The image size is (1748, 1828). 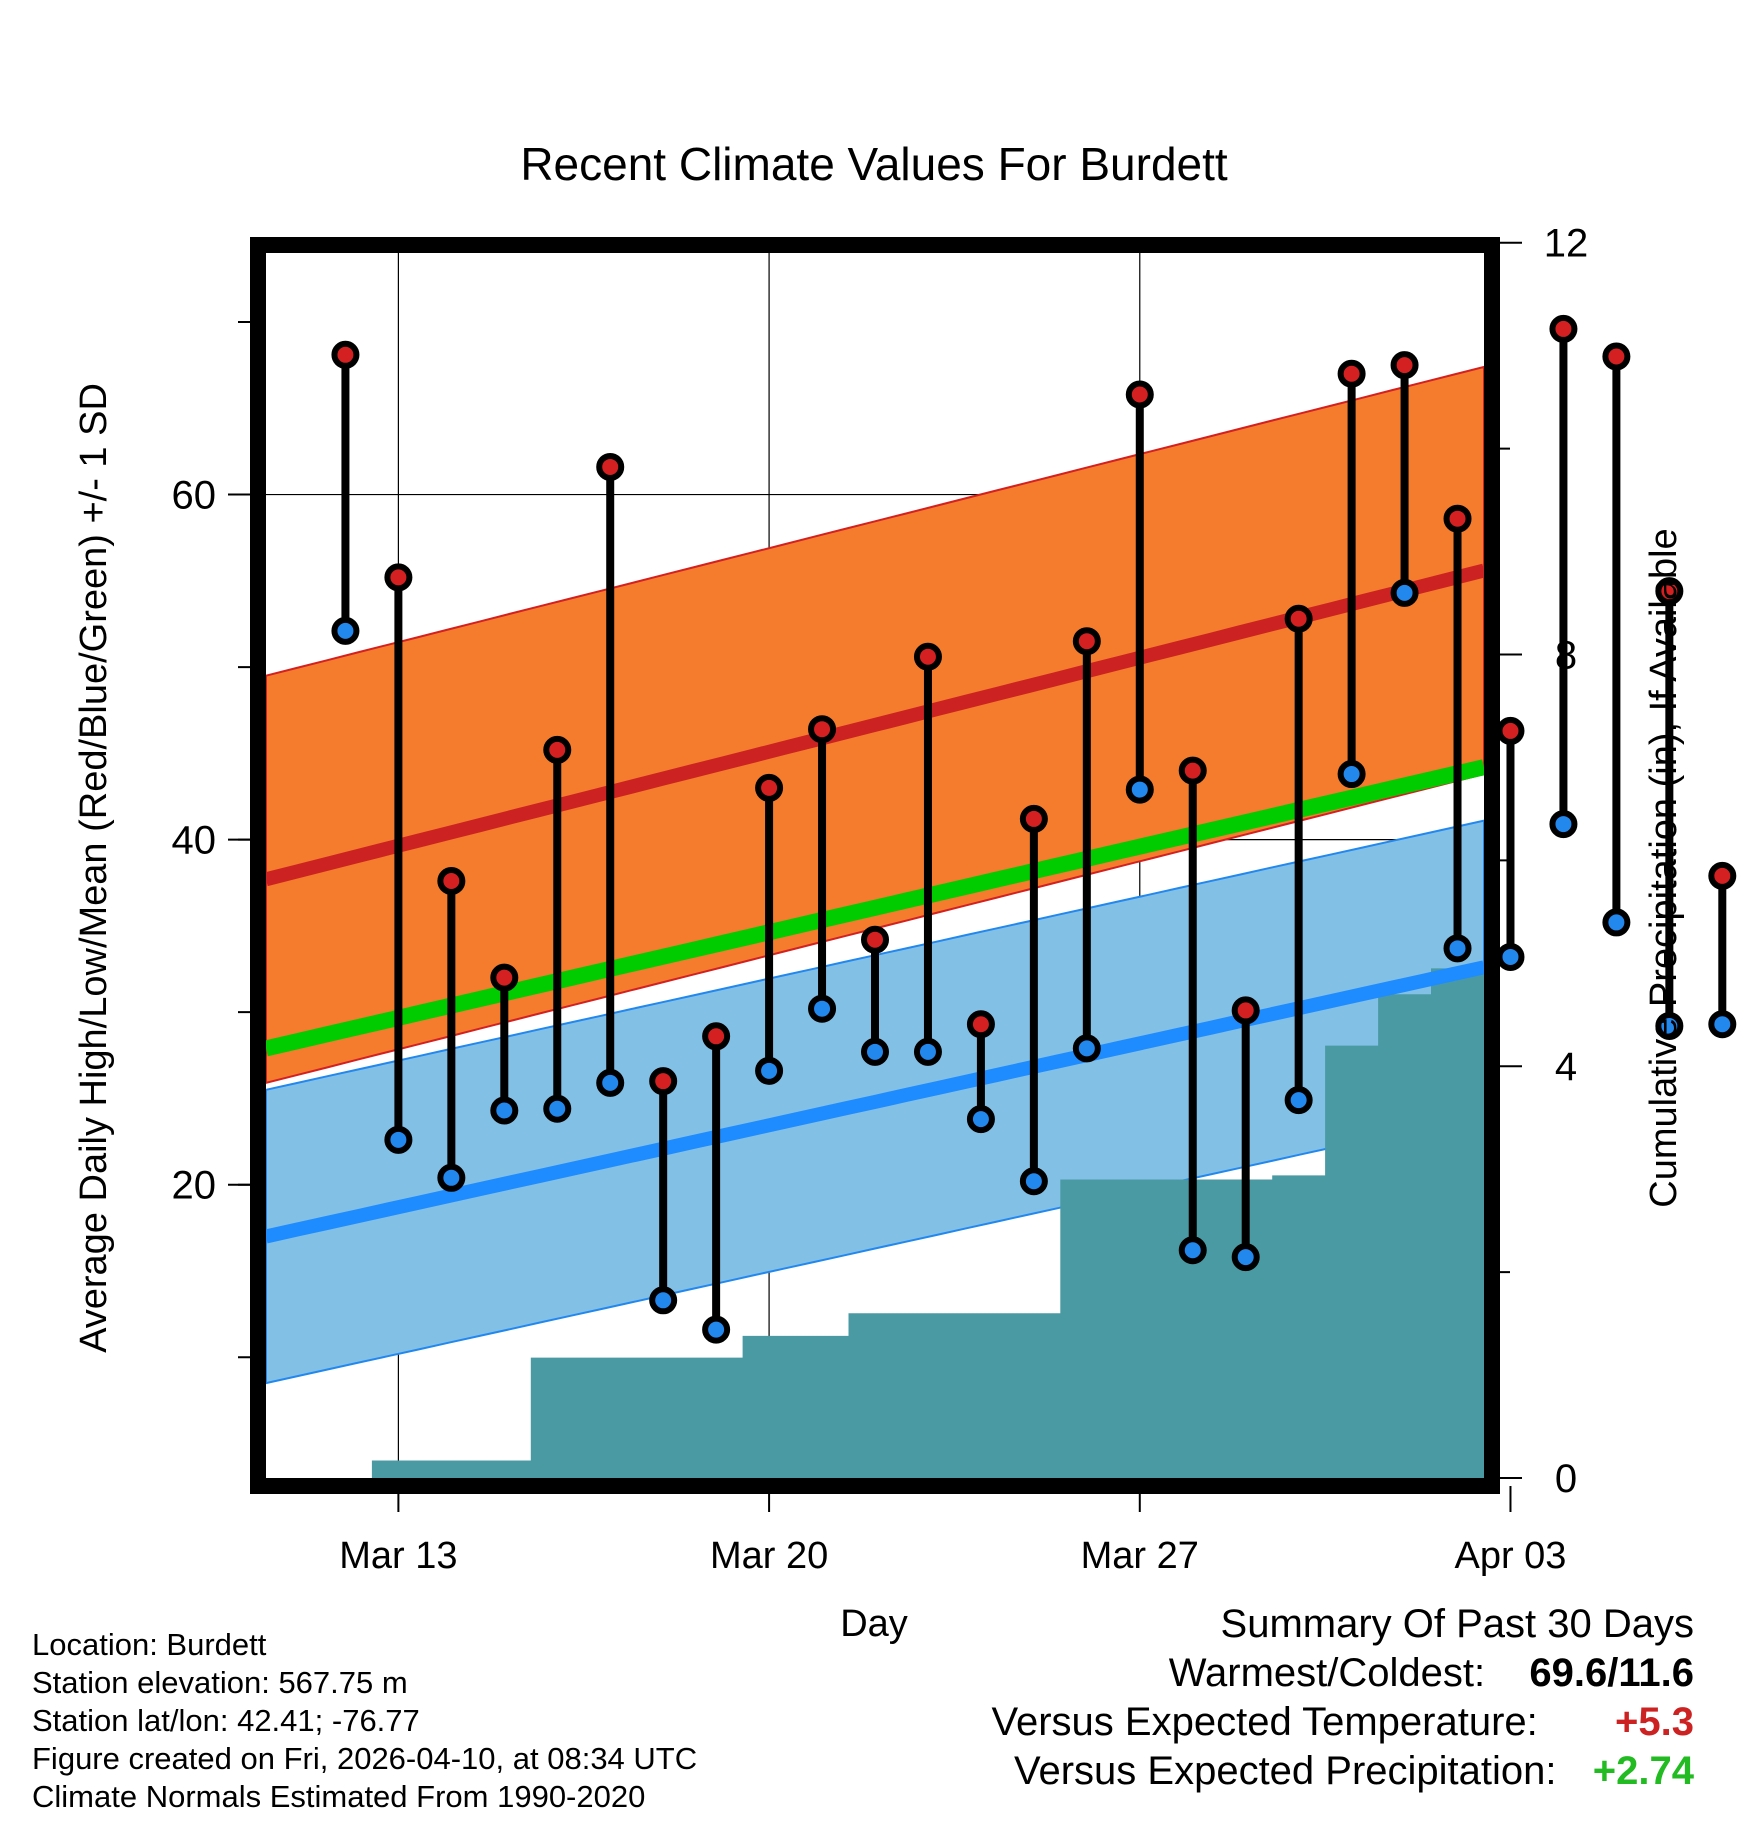 I want to click on precip-row: Versus Expected Precipitation: +2.74, so click(x=1343, y=1771).